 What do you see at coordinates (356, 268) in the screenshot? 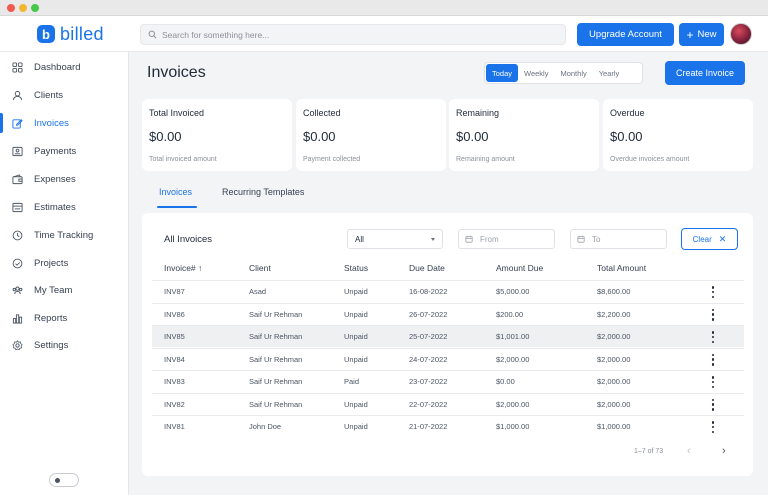
I see `column-header-status: Status` at bounding box center [356, 268].